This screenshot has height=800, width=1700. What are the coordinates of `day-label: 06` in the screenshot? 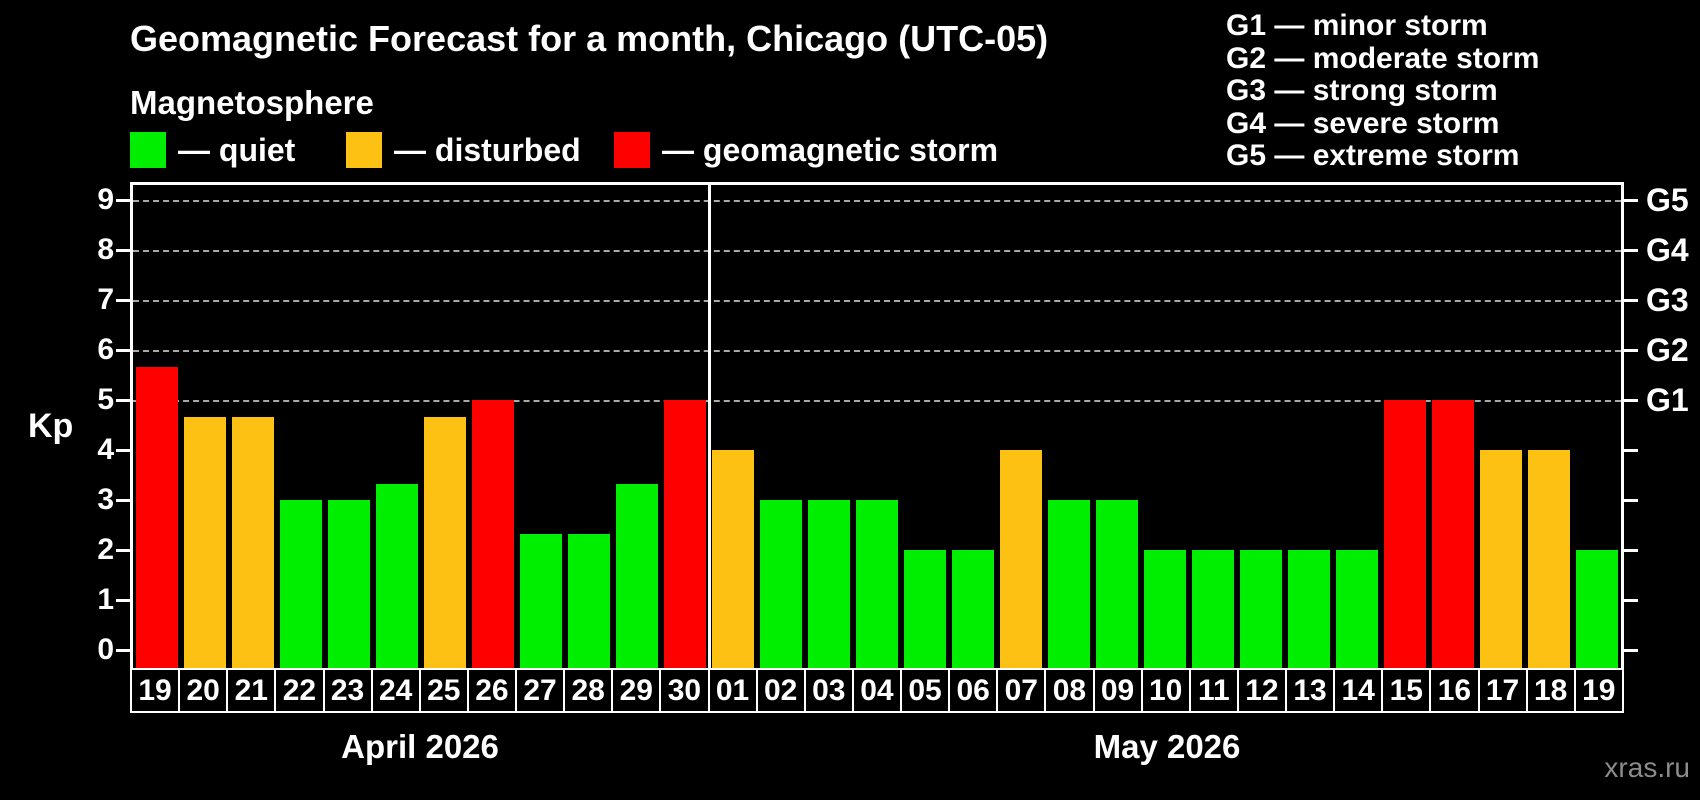 It's located at (972, 690).